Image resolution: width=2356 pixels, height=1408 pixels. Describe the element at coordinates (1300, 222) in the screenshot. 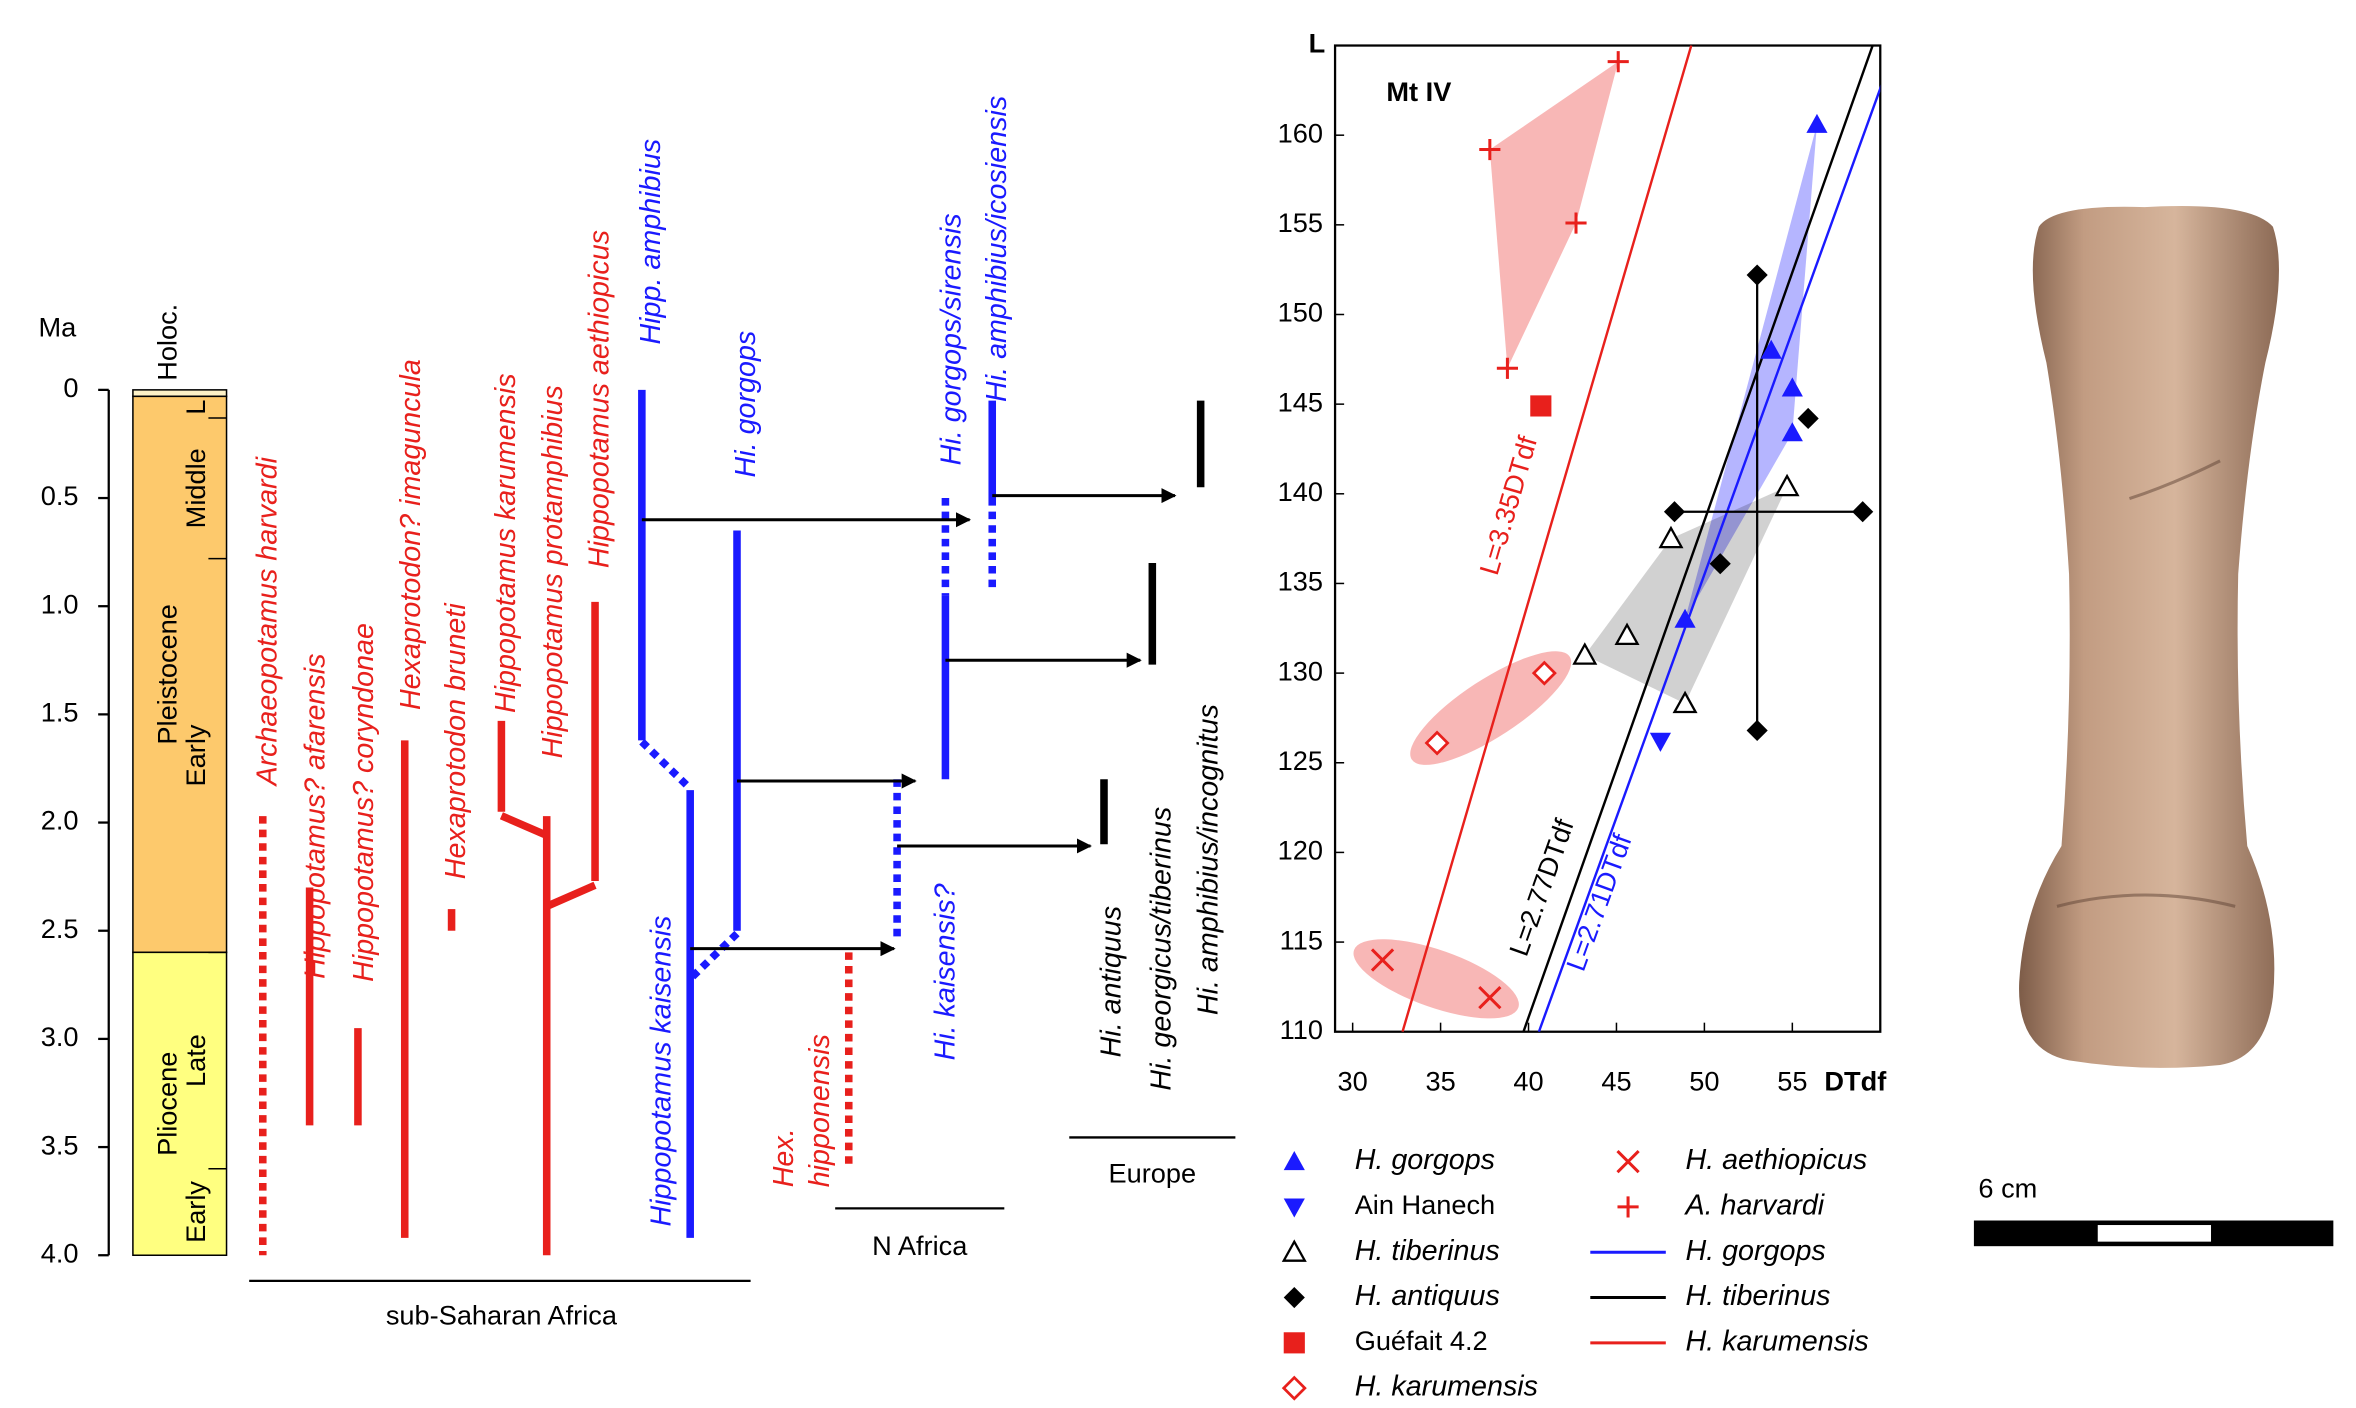

I see `y-tick-label: 155` at that location.